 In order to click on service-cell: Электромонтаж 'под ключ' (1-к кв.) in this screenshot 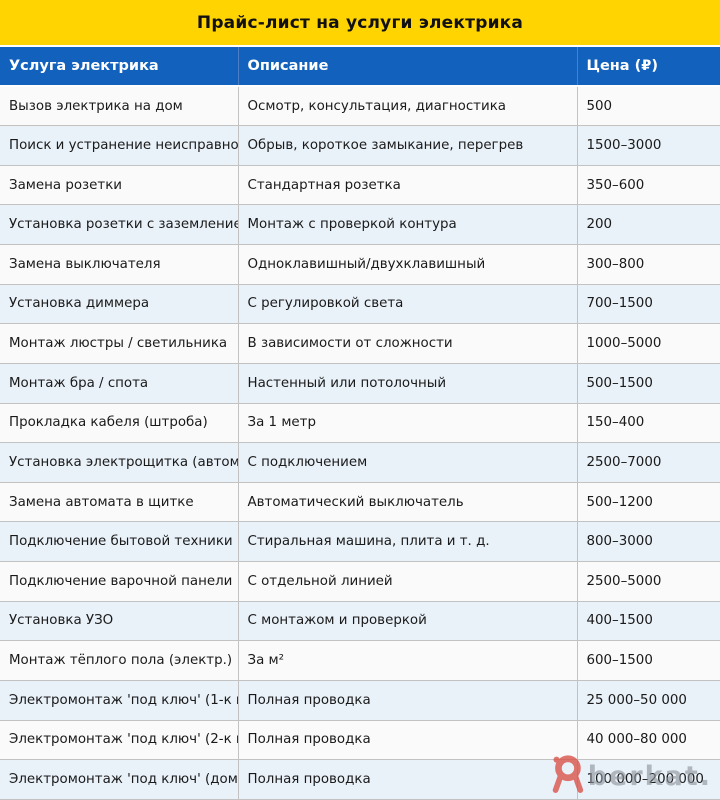, I will do `click(119, 700)`.